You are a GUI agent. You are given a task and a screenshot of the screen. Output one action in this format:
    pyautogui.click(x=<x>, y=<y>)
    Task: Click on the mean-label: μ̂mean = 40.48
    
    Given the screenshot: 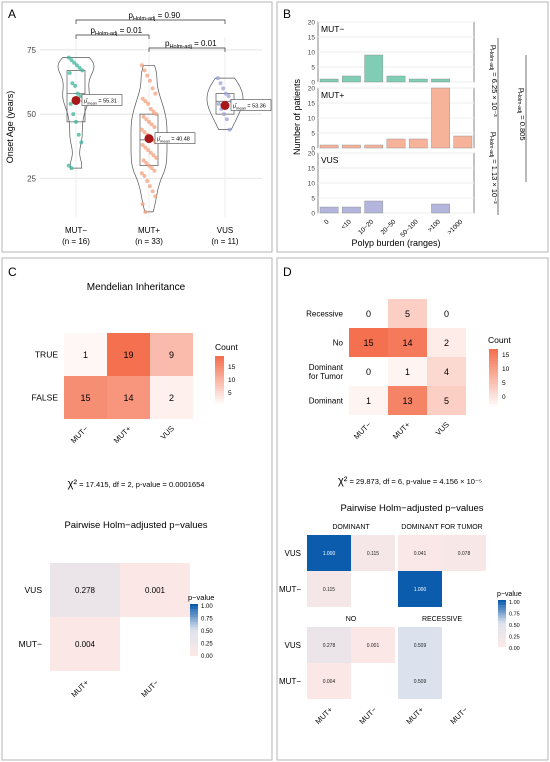 What is the action you would take?
    pyautogui.click(x=173, y=140)
    